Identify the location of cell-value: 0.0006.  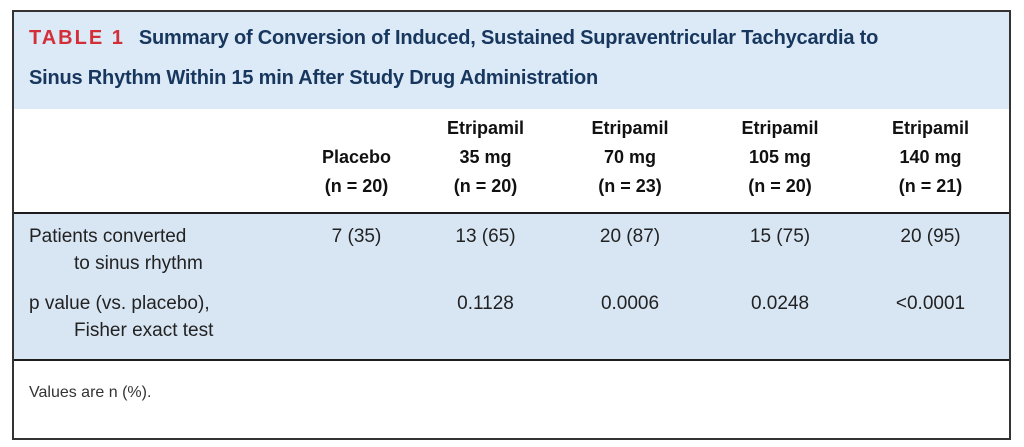
(630, 303).